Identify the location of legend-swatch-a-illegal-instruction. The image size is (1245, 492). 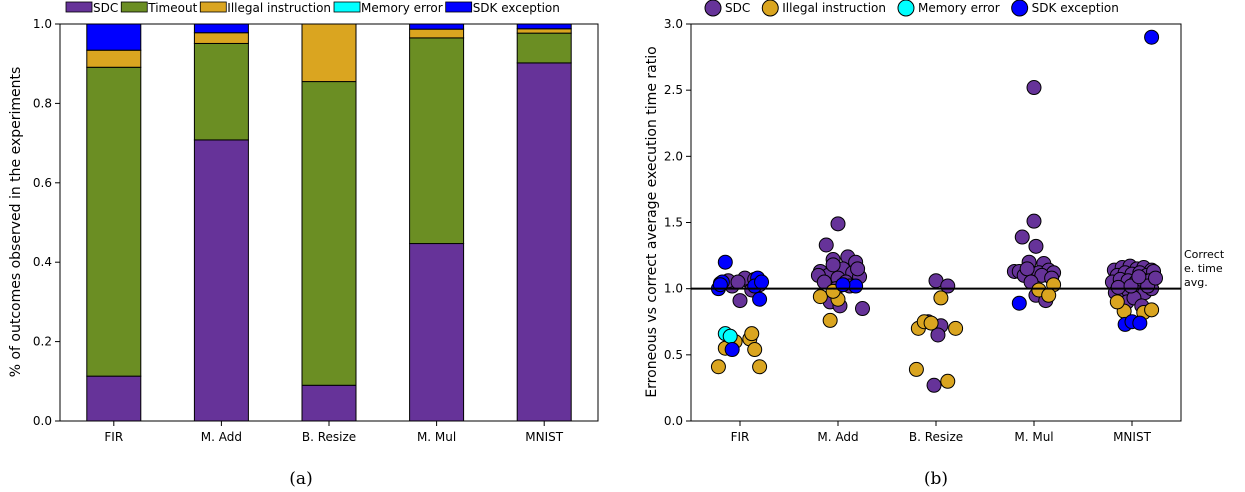
(213, 7).